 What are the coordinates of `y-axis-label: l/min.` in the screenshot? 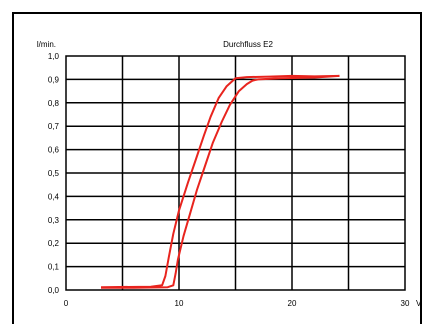 It's located at (46, 44).